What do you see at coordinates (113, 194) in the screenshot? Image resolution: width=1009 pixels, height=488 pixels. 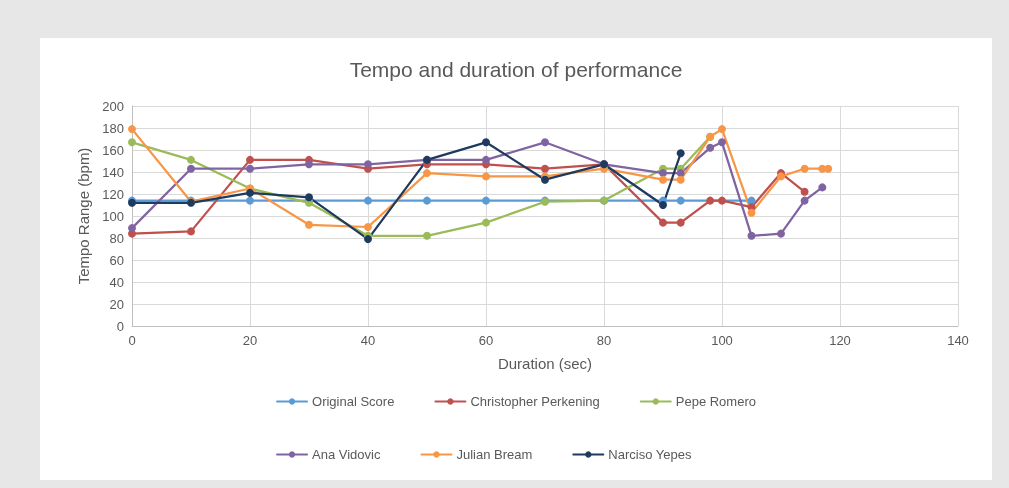 I see `y-tick-label: 120` at bounding box center [113, 194].